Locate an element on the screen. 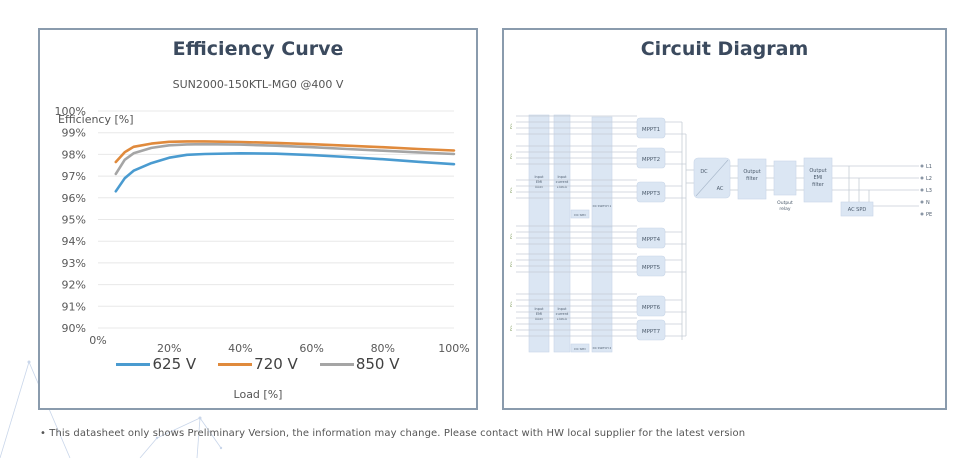  y-tick-label: 97% is located at coordinates (74, 176).